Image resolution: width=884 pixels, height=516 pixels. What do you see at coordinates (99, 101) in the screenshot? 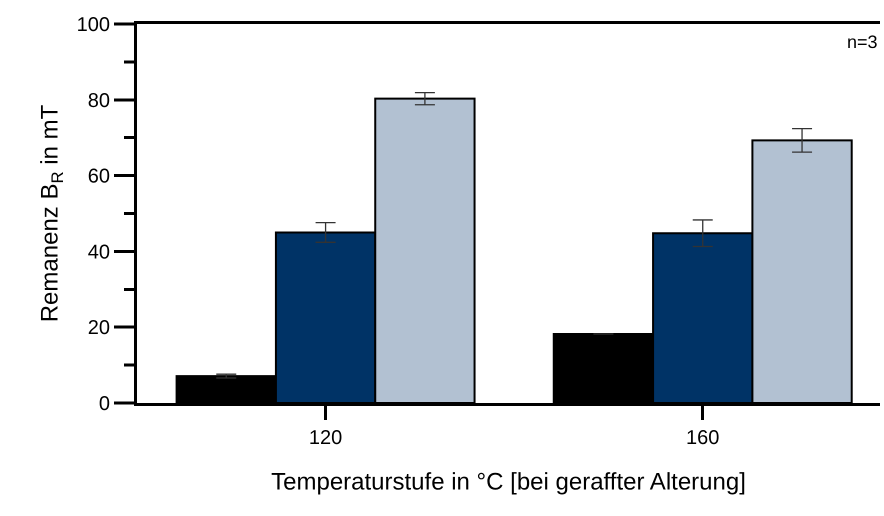
I see `y-tick-label: 80` at bounding box center [99, 101].